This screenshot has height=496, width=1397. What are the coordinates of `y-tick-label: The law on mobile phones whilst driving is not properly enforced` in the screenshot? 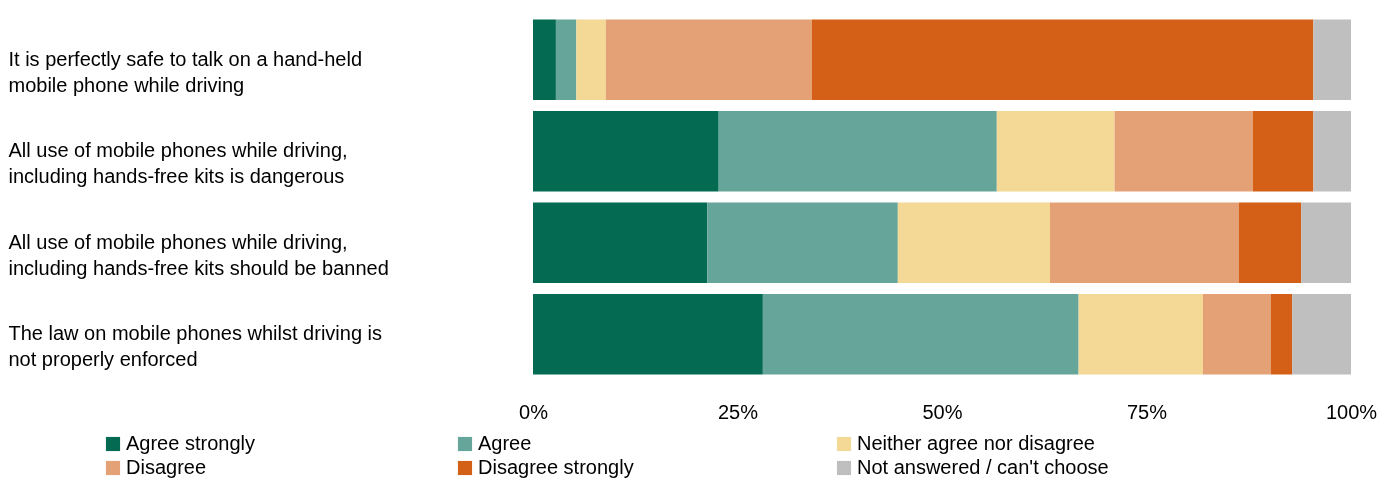 It's located at (195, 346).